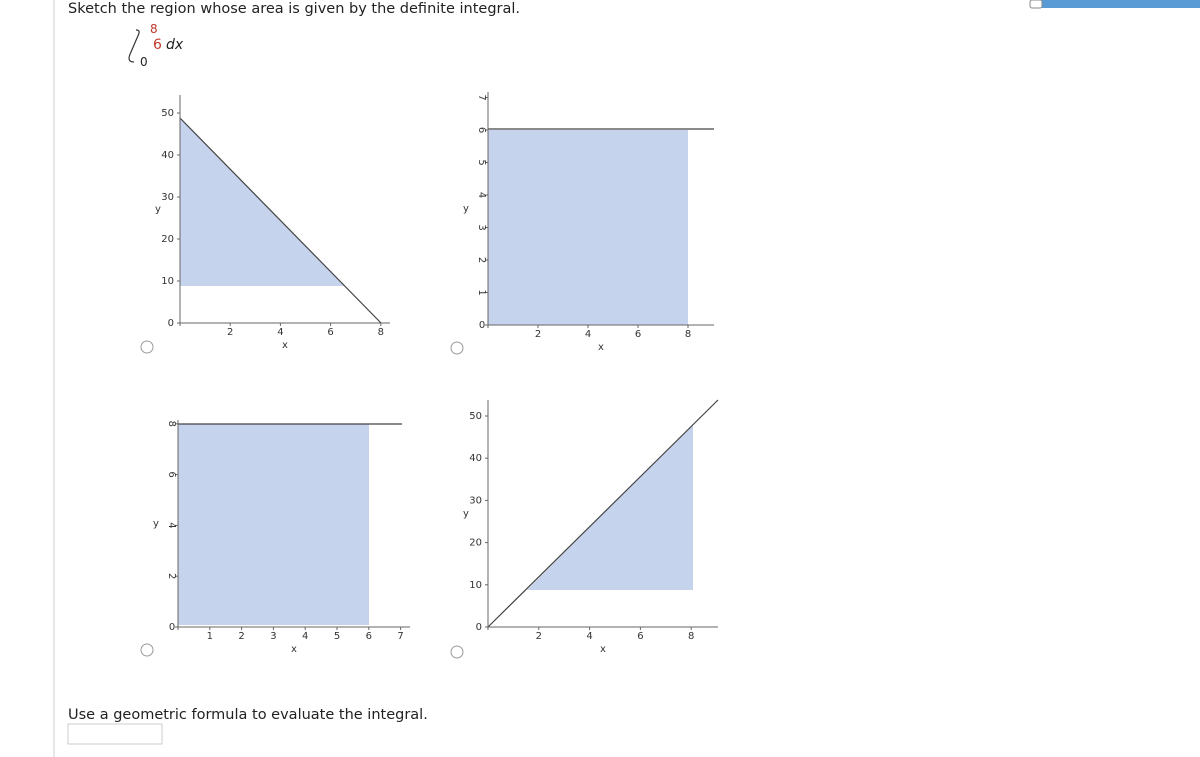 The image size is (1200, 757). What do you see at coordinates (1036, 4) in the screenshot?
I see `menu-button` at bounding box center [1036, 4].